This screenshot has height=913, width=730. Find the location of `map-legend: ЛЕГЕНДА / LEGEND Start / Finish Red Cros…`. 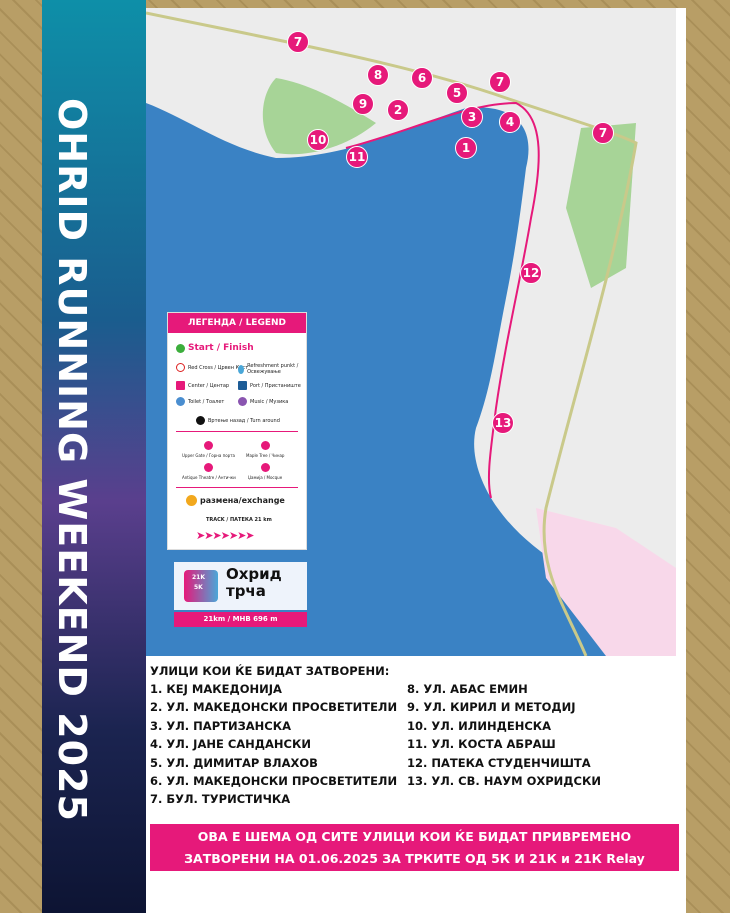

map-legend: ЛЕГЕНДА / LEGEND Start / Finish Red Cros… is located at coordinates (237, 431).